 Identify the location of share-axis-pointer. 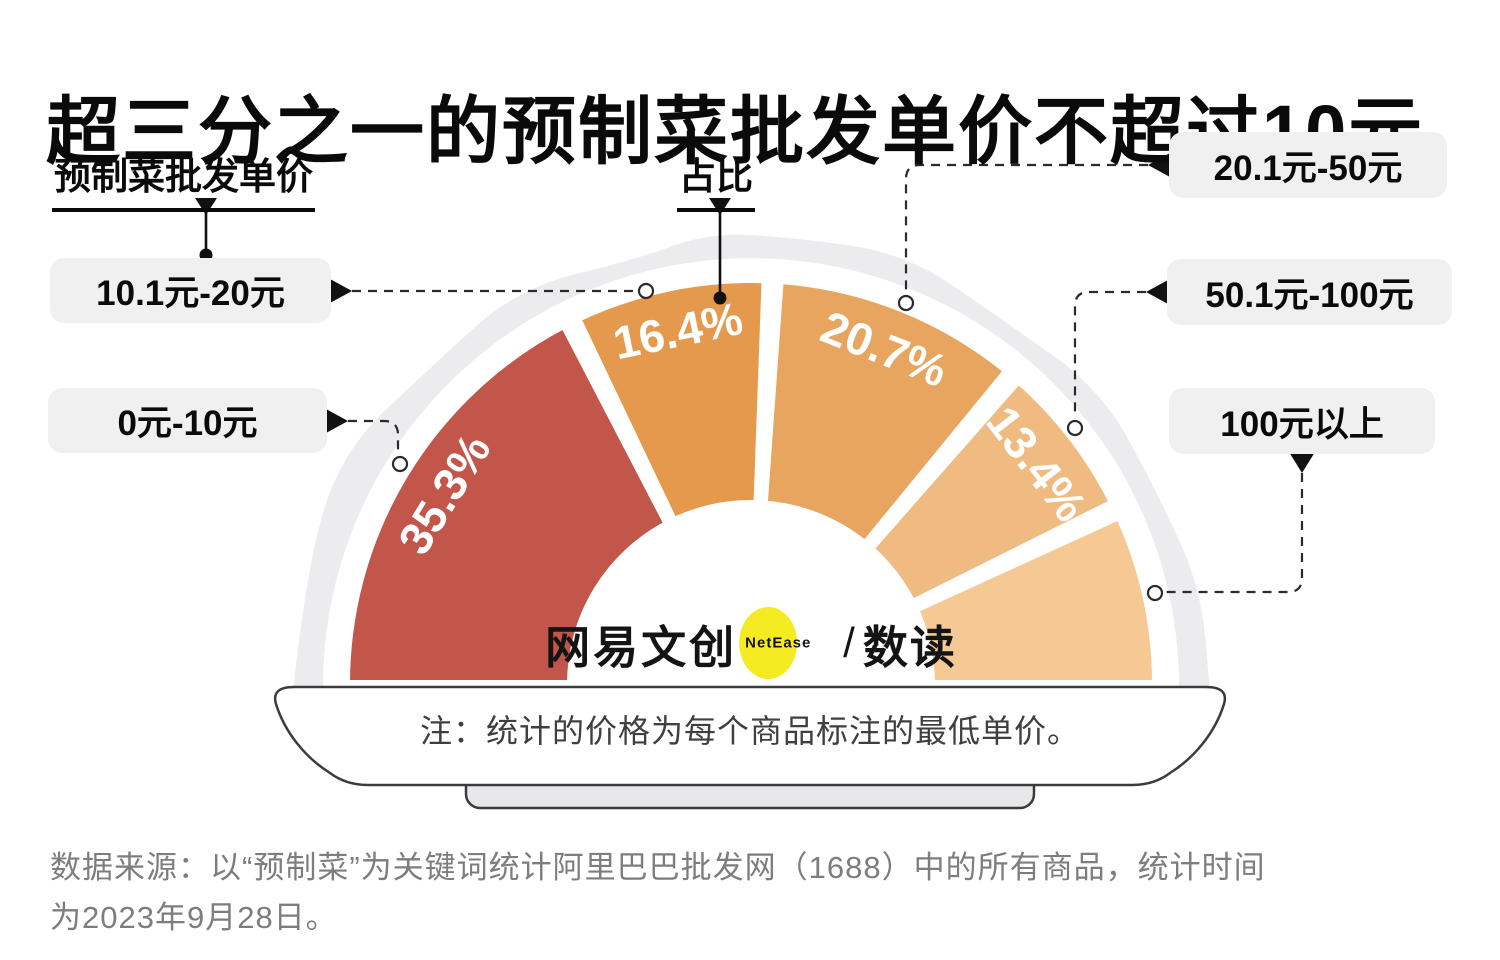
(720, 251).